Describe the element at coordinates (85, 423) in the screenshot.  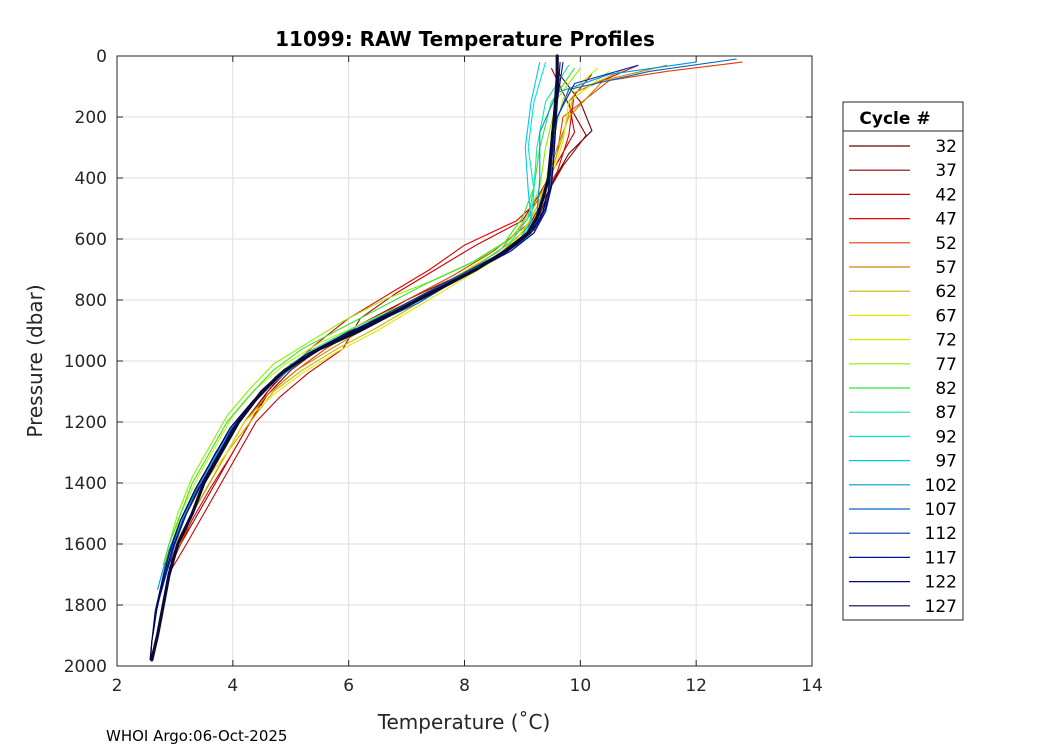
I see `y-tick-label: 1200` at that location.